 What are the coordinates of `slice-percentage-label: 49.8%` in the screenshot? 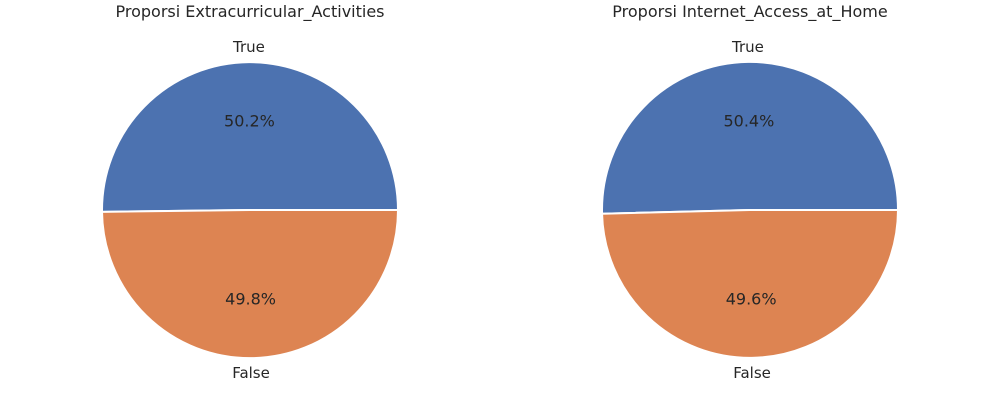 It's located at (250, 298).